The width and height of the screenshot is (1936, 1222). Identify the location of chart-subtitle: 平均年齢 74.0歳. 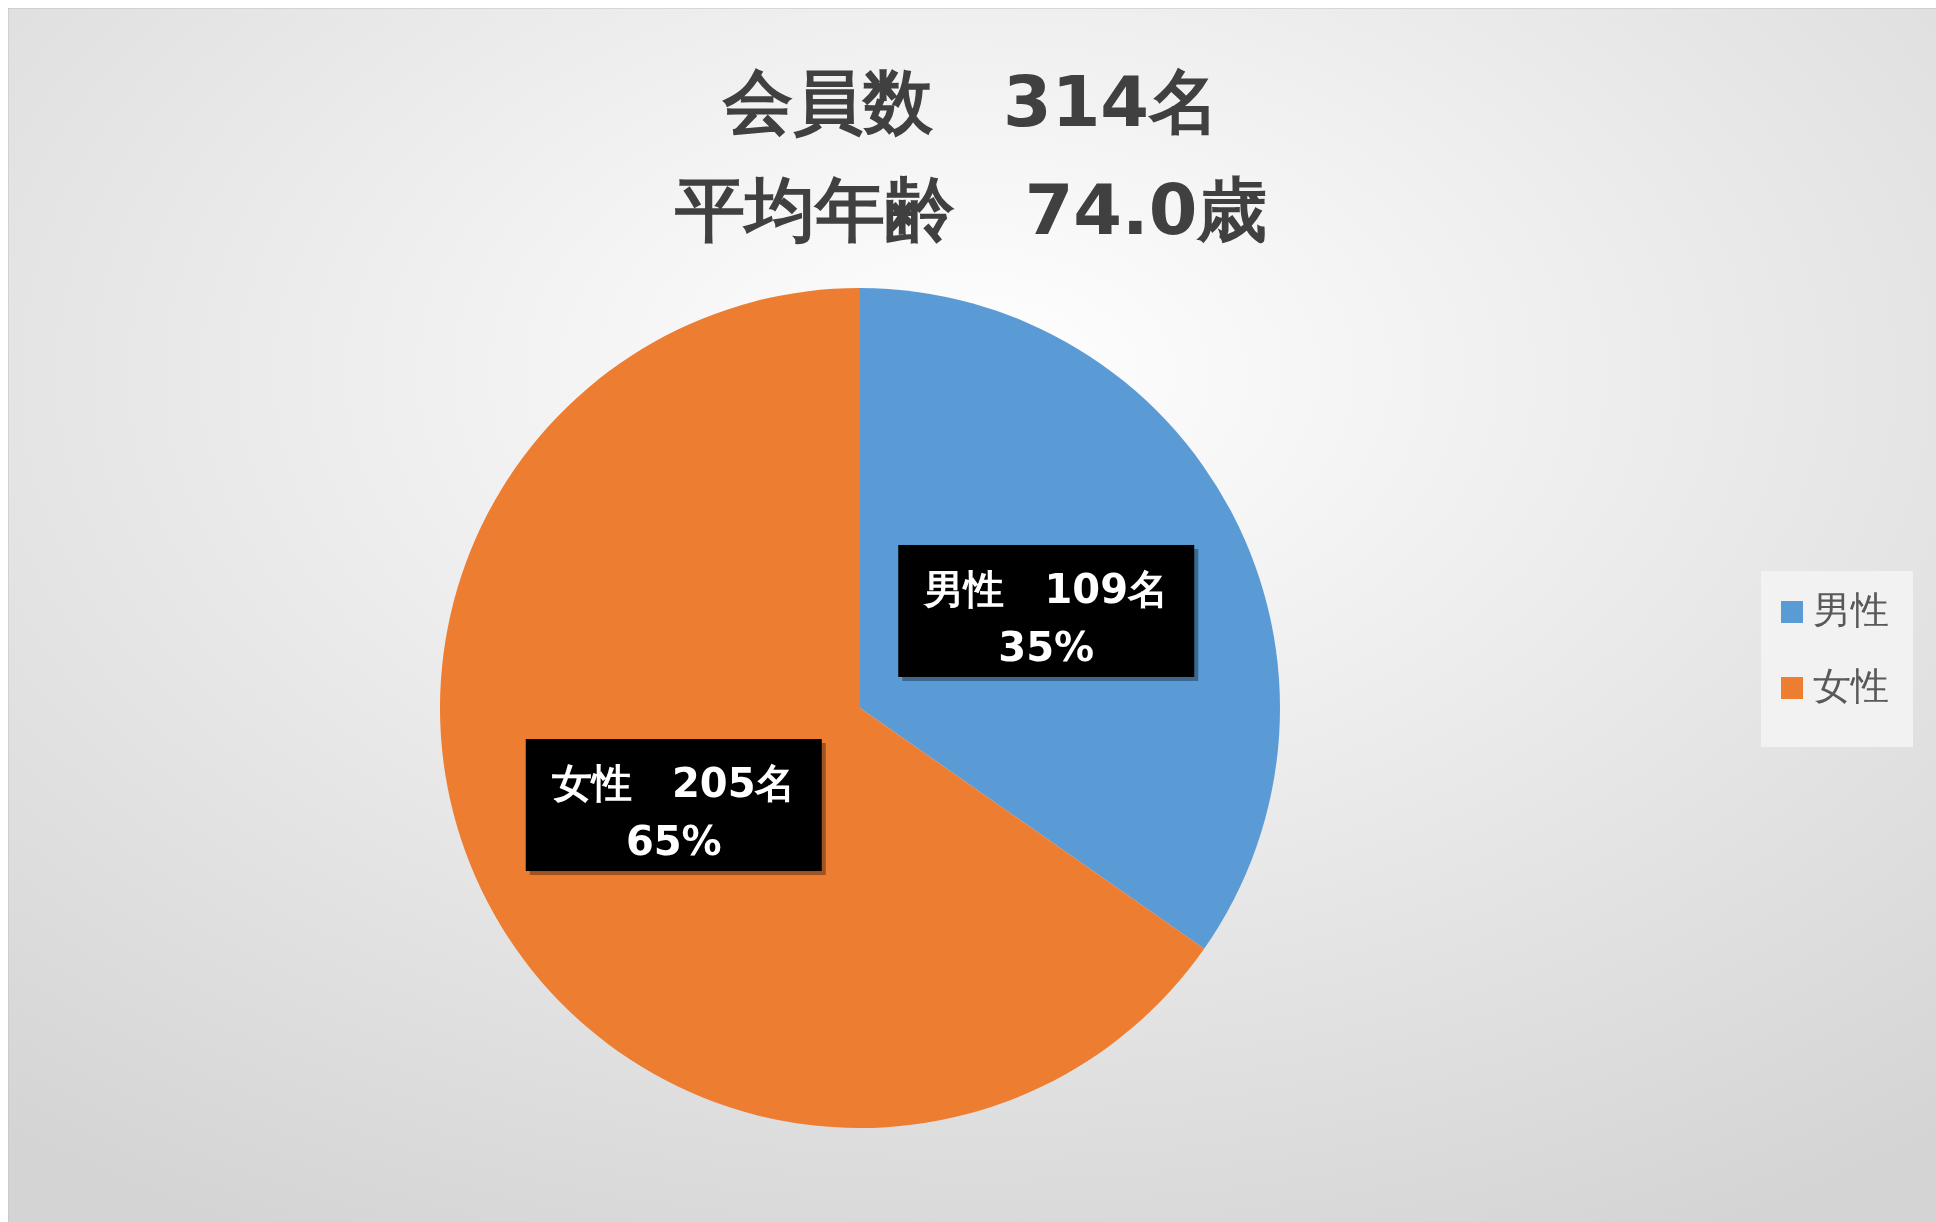
(970, 210).